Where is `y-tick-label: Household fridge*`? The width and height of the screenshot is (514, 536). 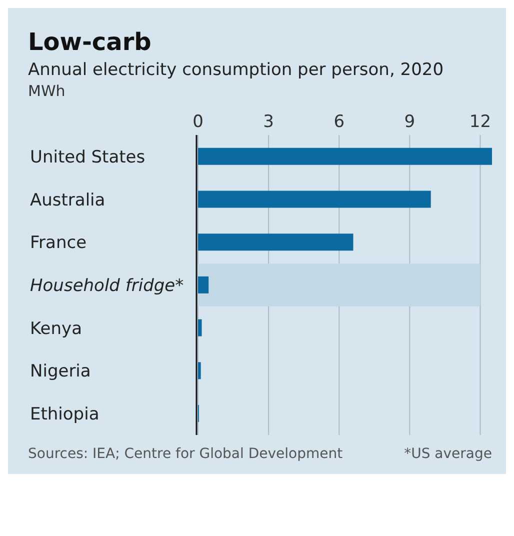 y-tick-label: Household fridge* is located at coordinates (107, 286).